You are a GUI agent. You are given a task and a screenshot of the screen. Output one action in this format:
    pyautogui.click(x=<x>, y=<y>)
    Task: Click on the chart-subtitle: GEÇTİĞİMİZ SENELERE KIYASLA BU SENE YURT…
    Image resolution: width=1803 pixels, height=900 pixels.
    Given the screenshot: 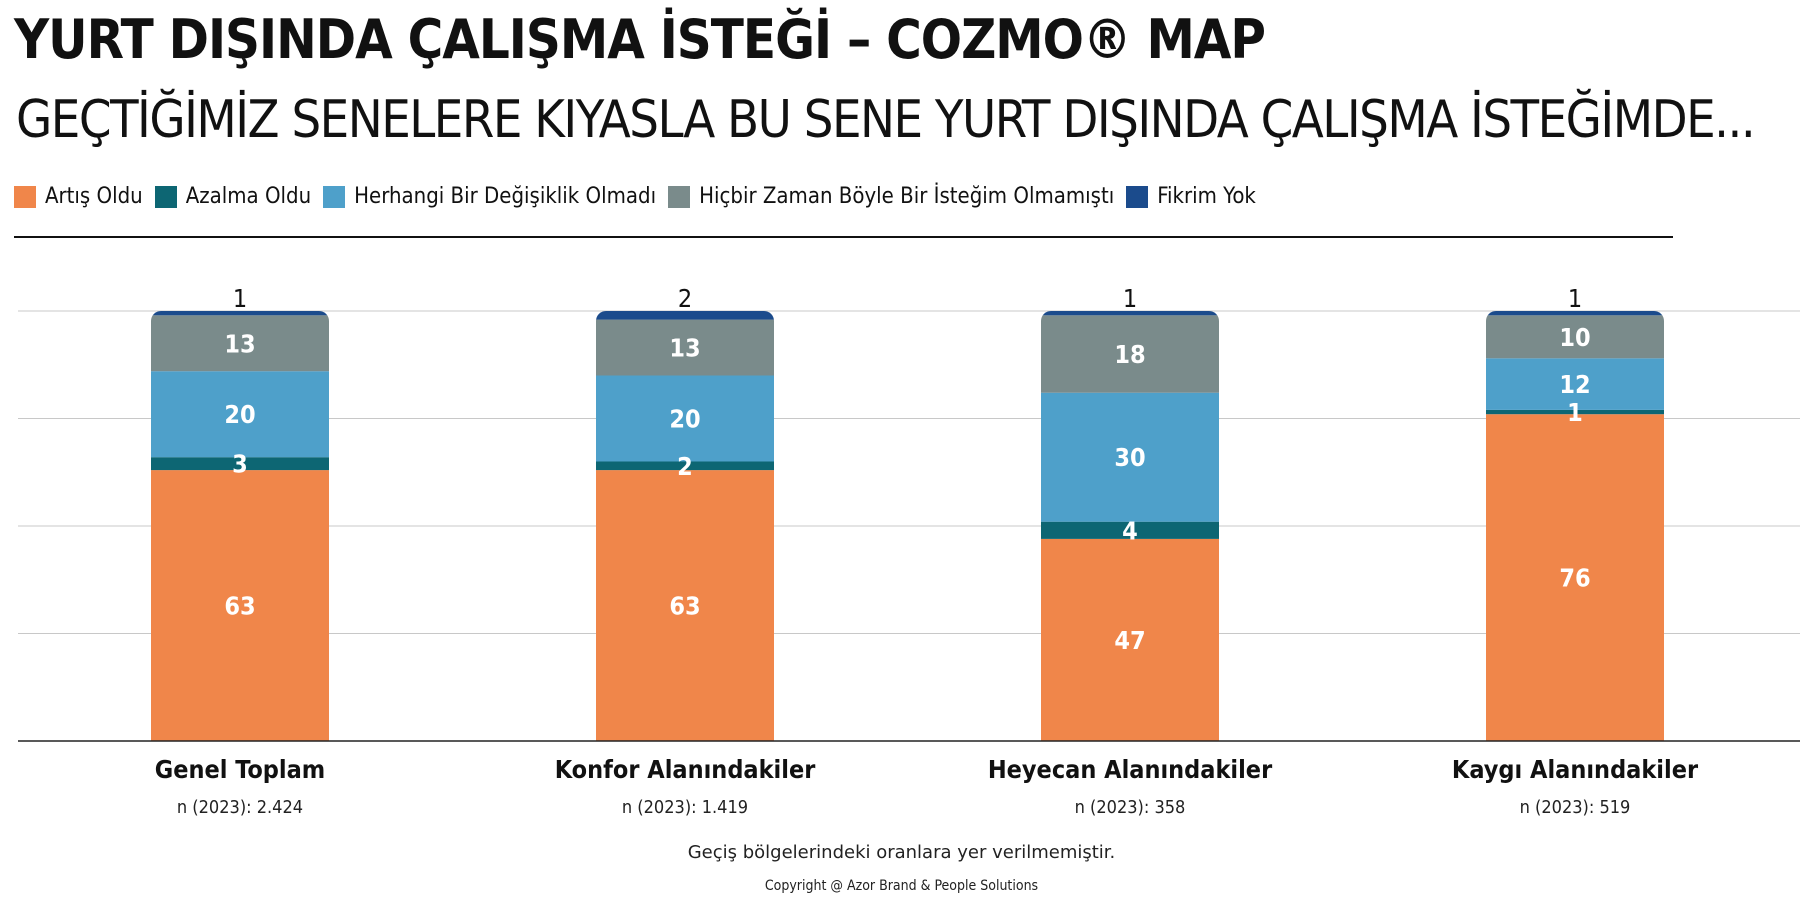 What is the action you would take?
    pyautogui.click(x=886, y=120)
    